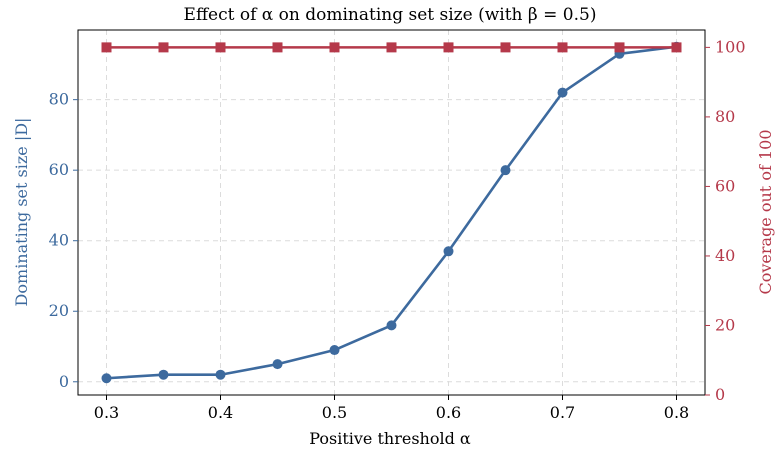 Image resolution: width=775 pixels, height=452 pixels. What do you see at coordinates (59, 99) in the screenshot?
I see `left-tick-label: 80` at bounding box center [59, 99].